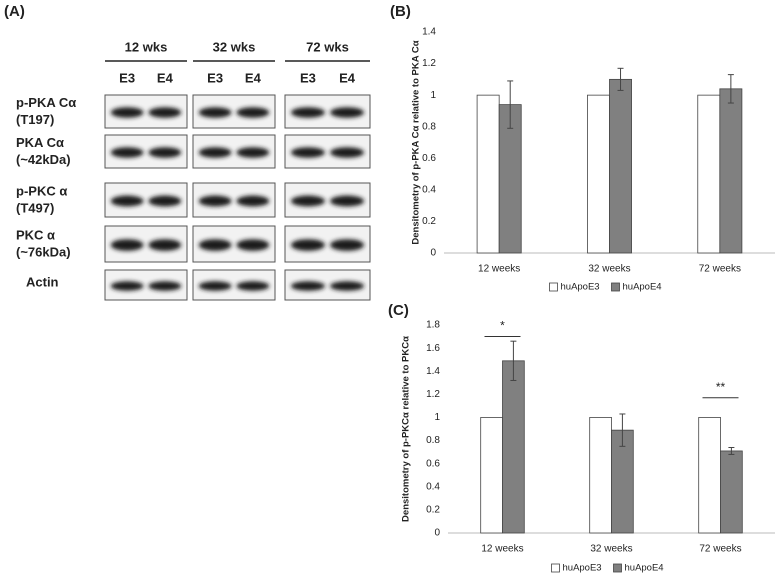 The width and height of the screenshot is (781, 578). Describe the element at coordinates (46, 102) in the screenshot. I see `row-label: p-PKA Cα` at that location.